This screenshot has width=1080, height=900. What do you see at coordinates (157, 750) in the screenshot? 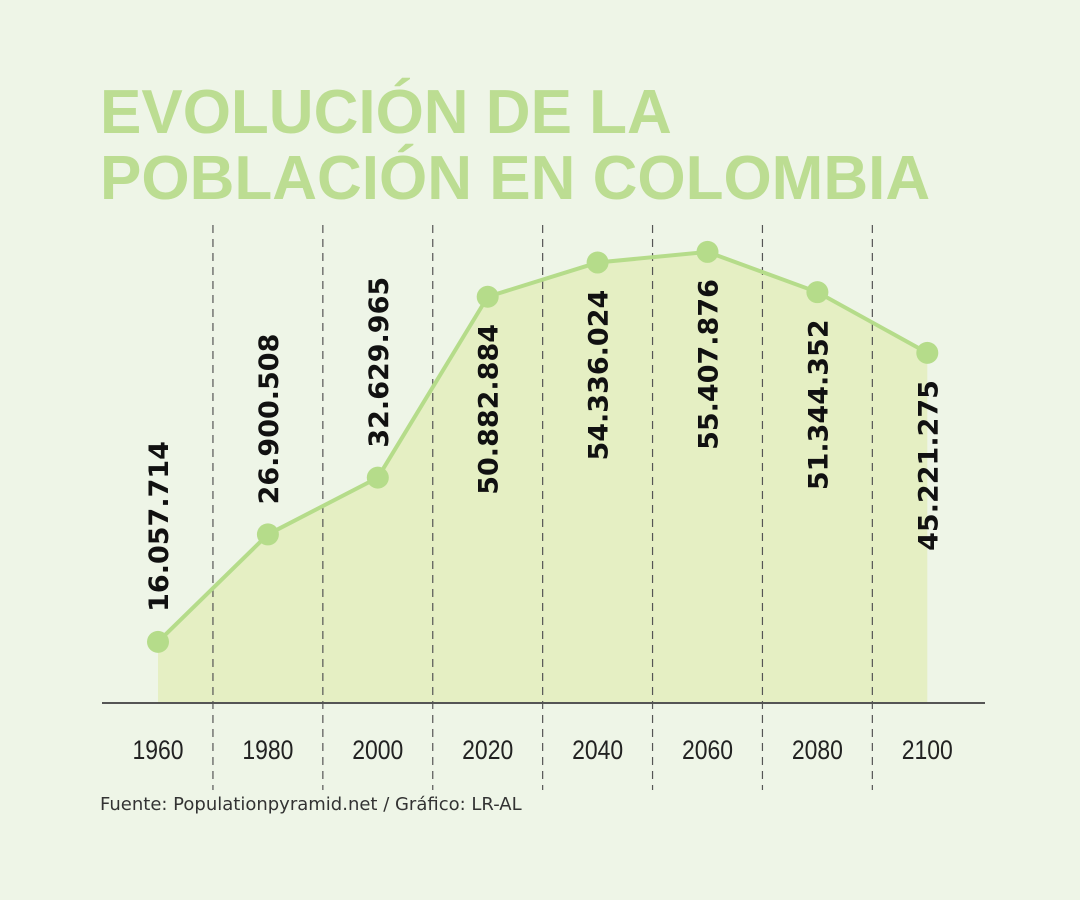
I see `x-tick-label: 1960` at bounding box center [157, 750].